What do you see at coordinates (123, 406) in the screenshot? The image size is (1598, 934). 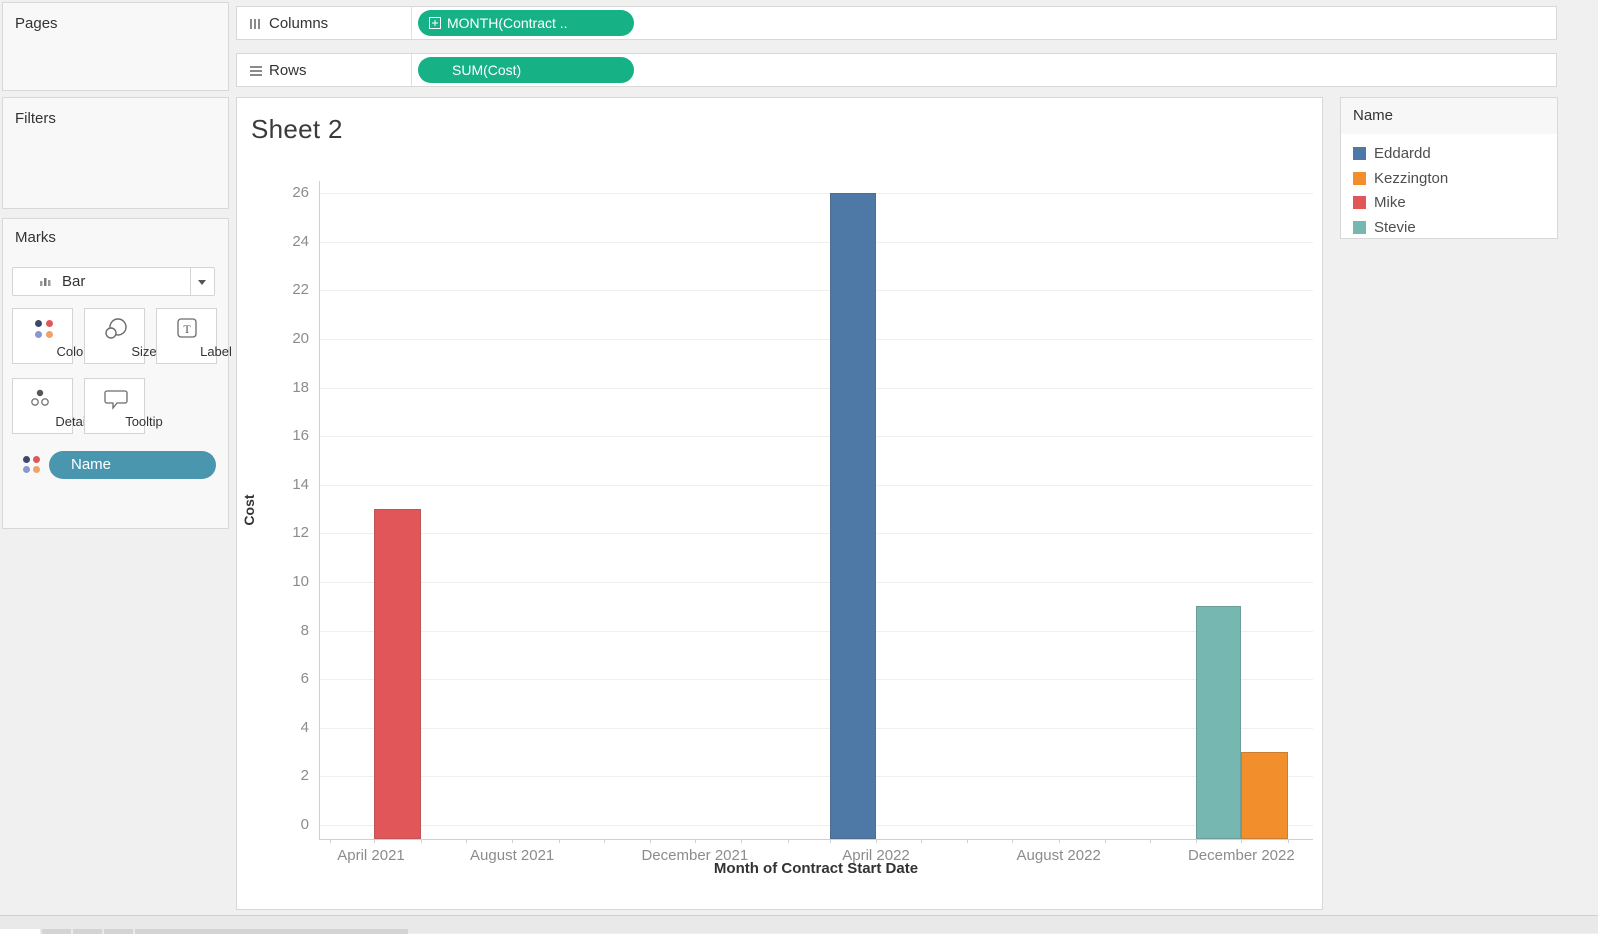 I see `tooltip-button: Tooltip` at bounding box center [123, 406].